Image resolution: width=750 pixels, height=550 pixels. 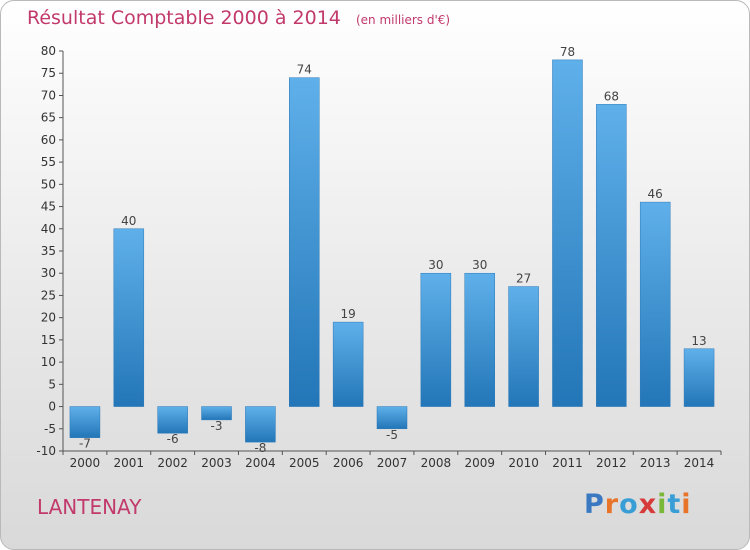 I want to click on x-tick-label: 2007, so click(x=392, y=463).